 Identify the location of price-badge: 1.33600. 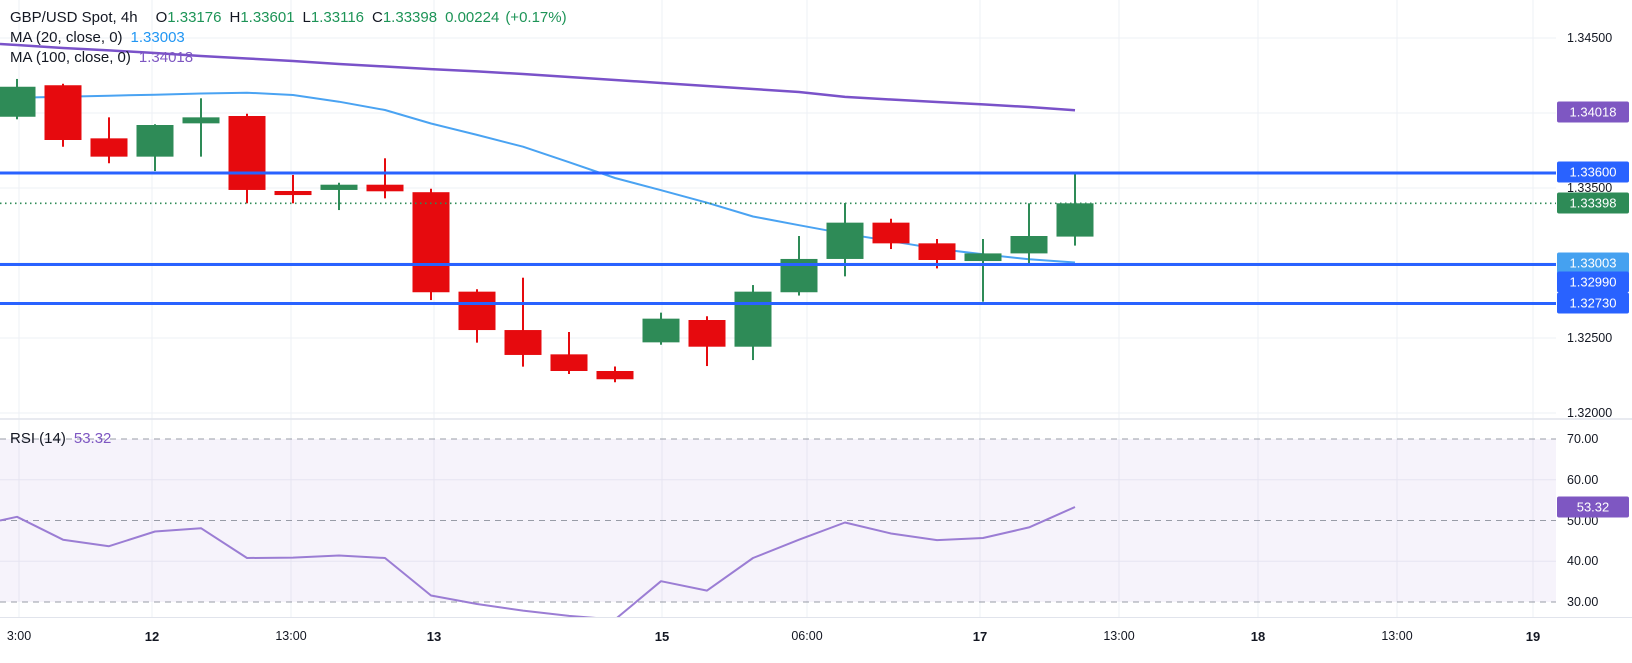
(1593, 172).